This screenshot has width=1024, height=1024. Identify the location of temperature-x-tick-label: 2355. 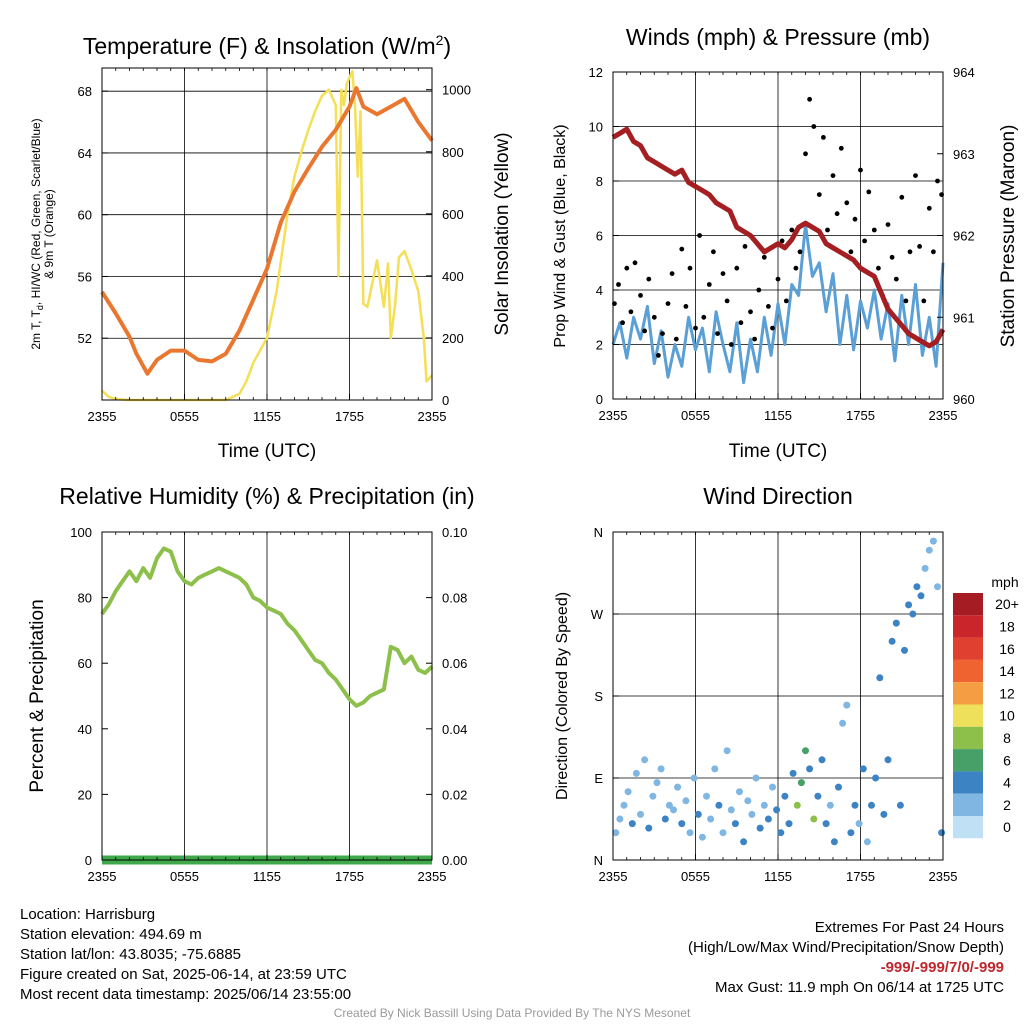
(102, 416).